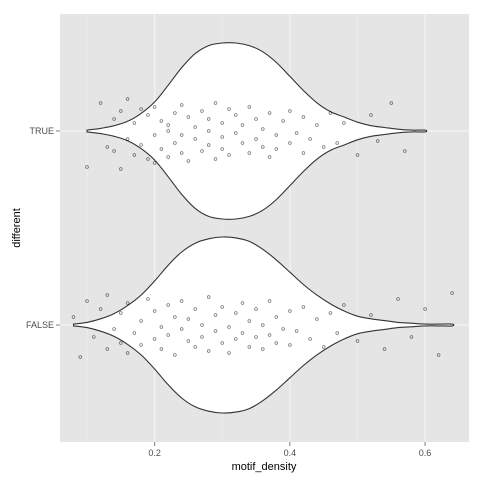 The width and height of the screenshot is (480, 480). Describe the element at coordinates (43, 228) in the screenshot. I see `y-axis: TRUE FALSE` at that location.